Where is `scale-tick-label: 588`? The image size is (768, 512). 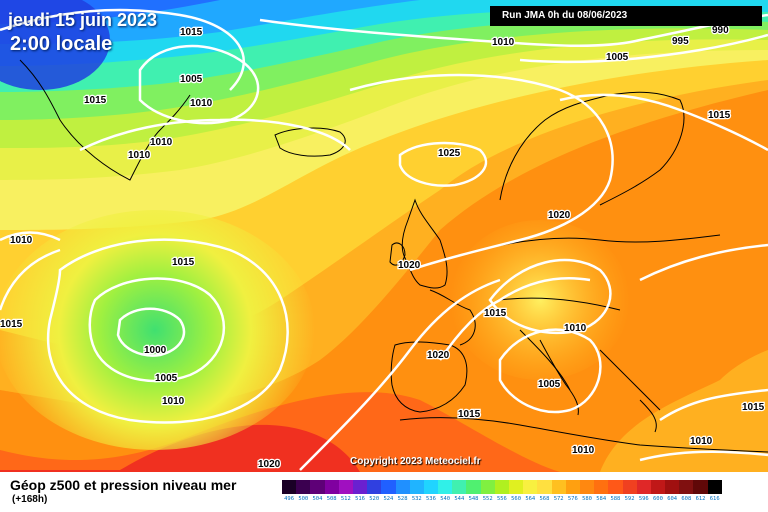 scale-tick-label: 588 is located at coordinates (615, 499).